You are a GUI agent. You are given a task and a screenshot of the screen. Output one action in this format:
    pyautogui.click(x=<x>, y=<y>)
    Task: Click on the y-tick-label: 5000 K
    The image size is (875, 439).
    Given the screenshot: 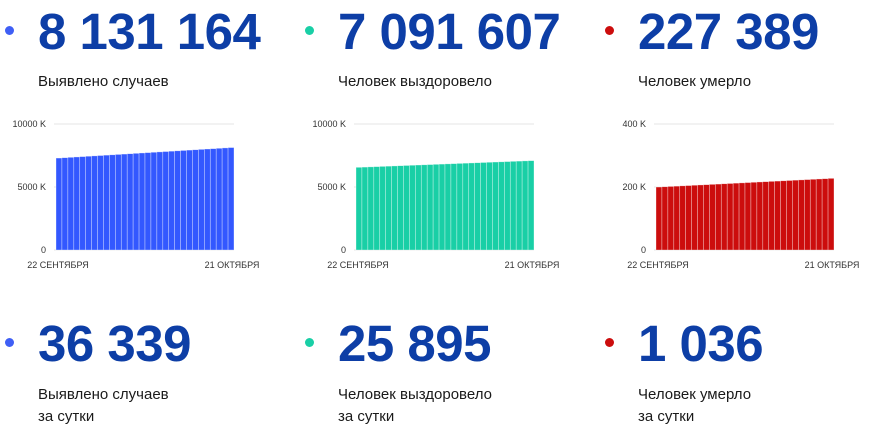 What is the action you would take?
    pyautogui.click(x=31, y=187)
    